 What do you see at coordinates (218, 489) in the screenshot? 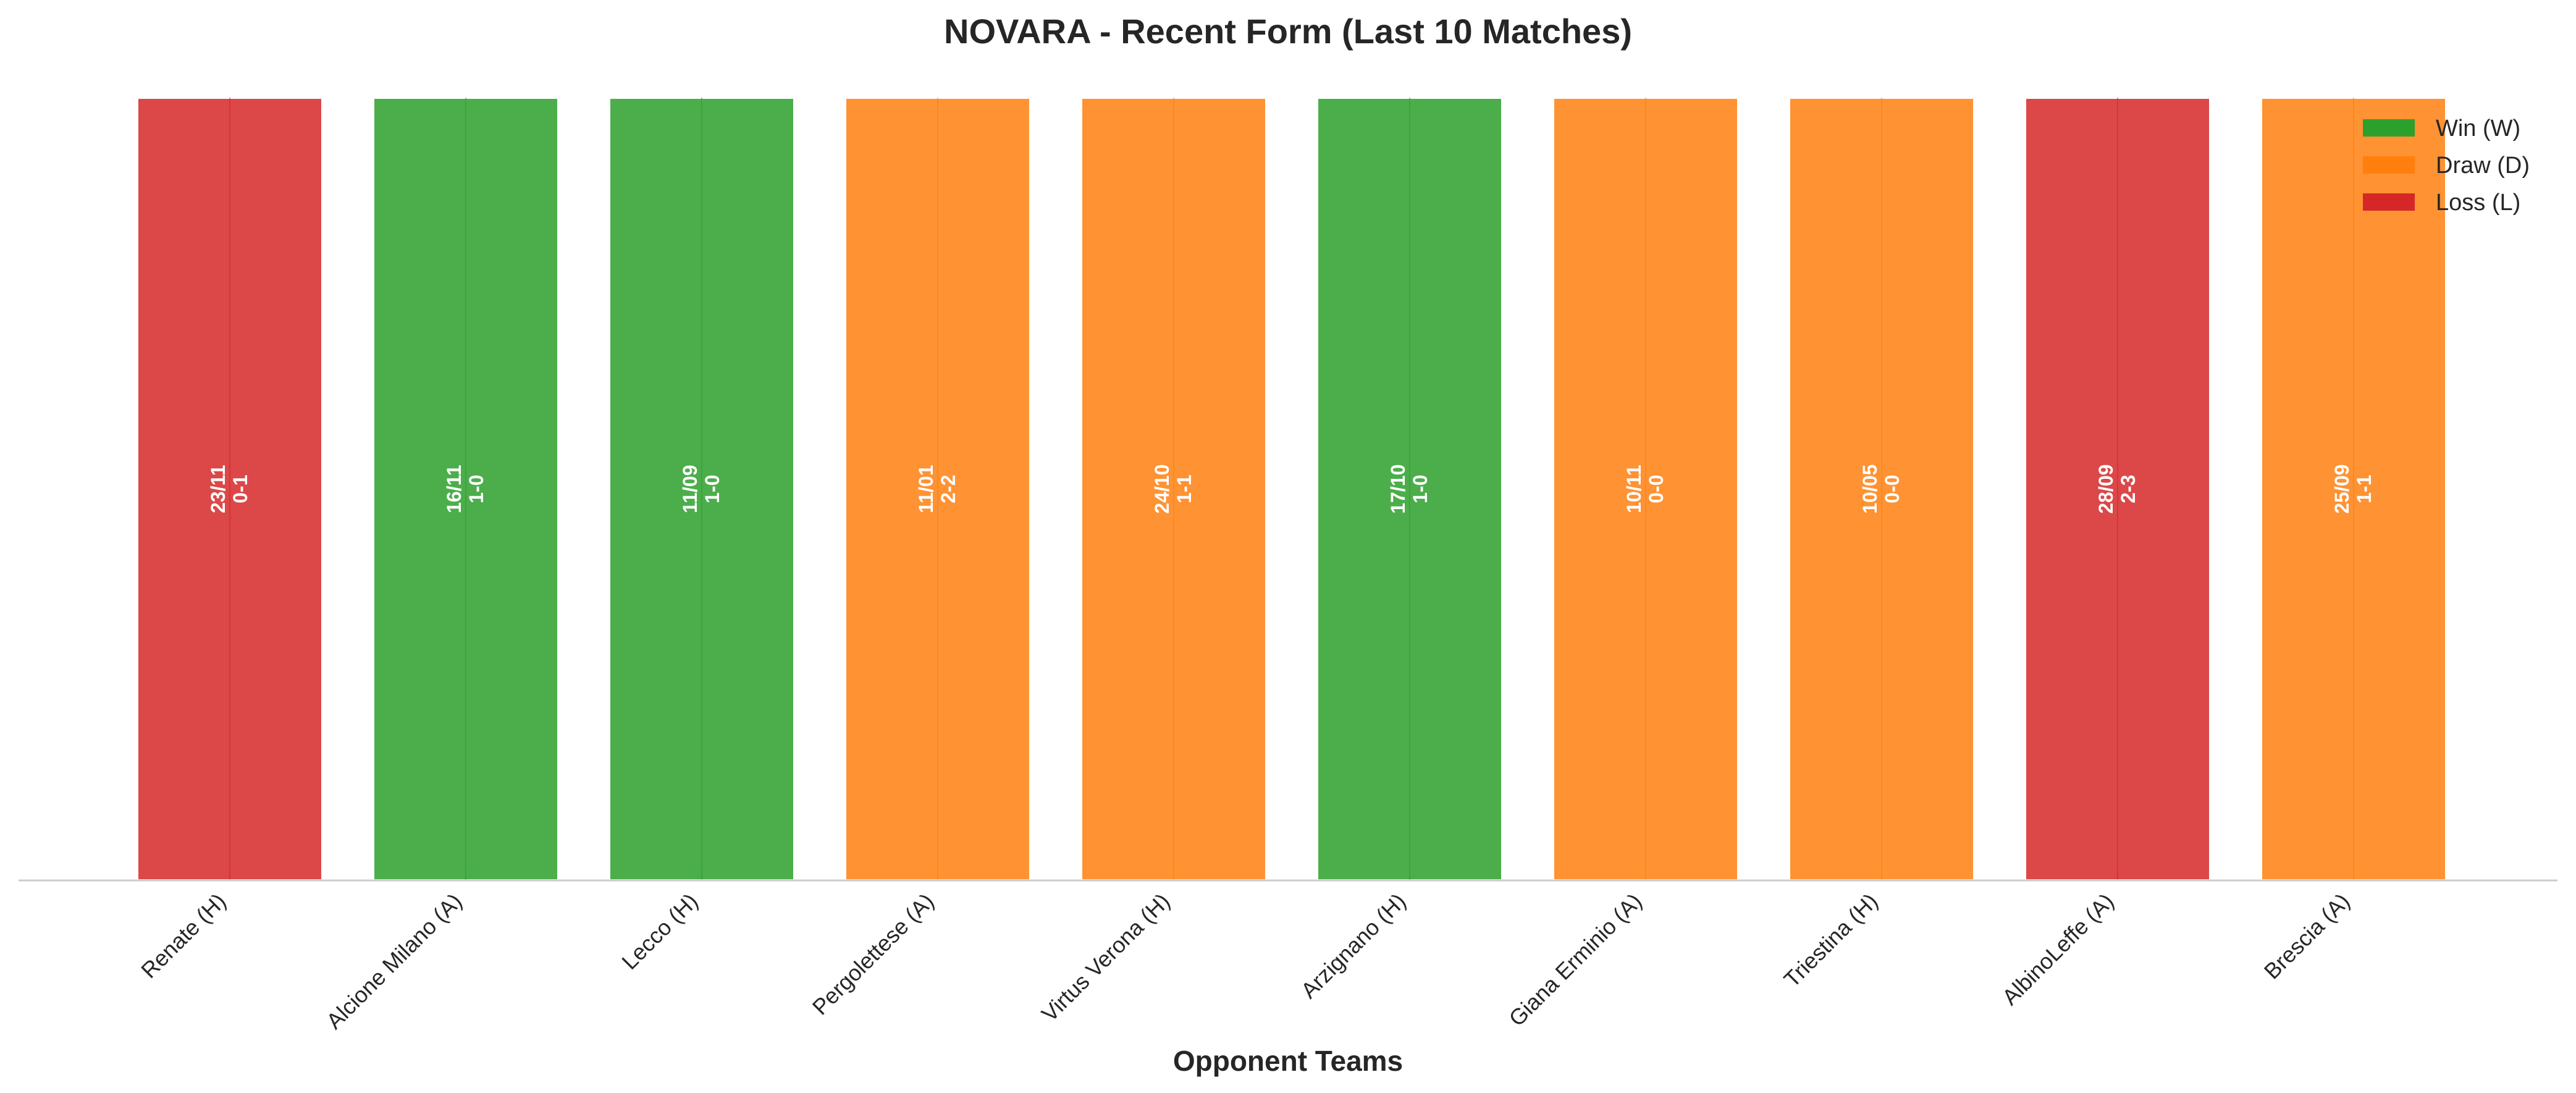
I see `bar-label-date: 23/11` at bounding box center [218, 489].